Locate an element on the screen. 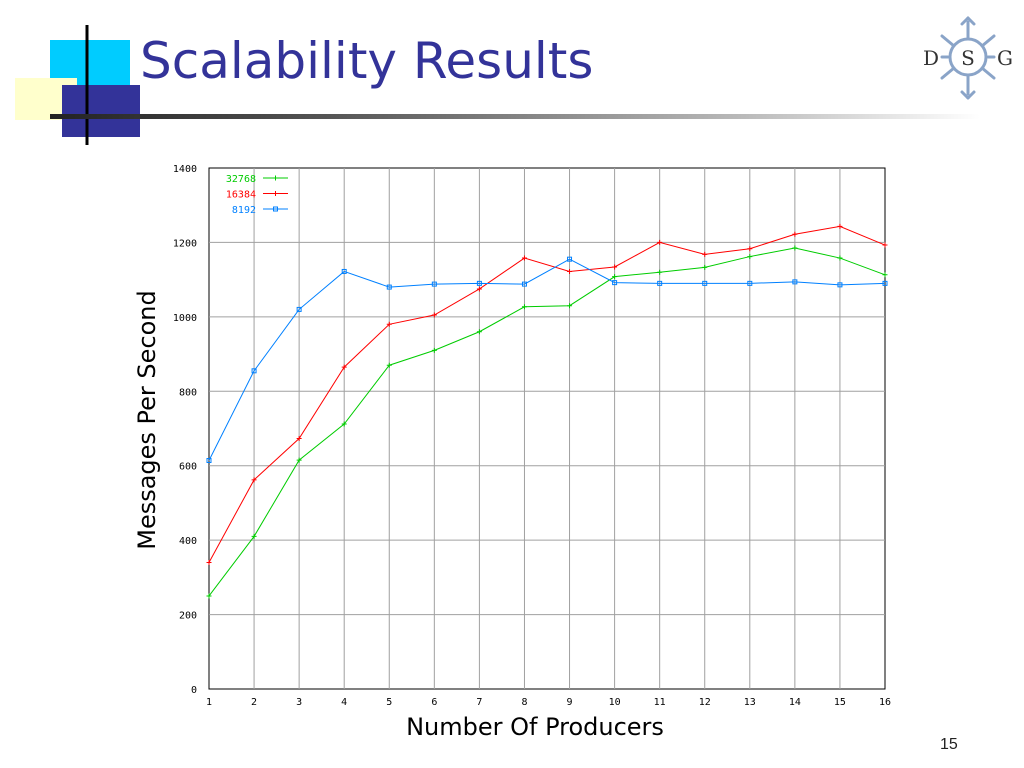 This screenshot has width=1024, height=768. y-tick-label: 200 is located at coordinates (188, 616).